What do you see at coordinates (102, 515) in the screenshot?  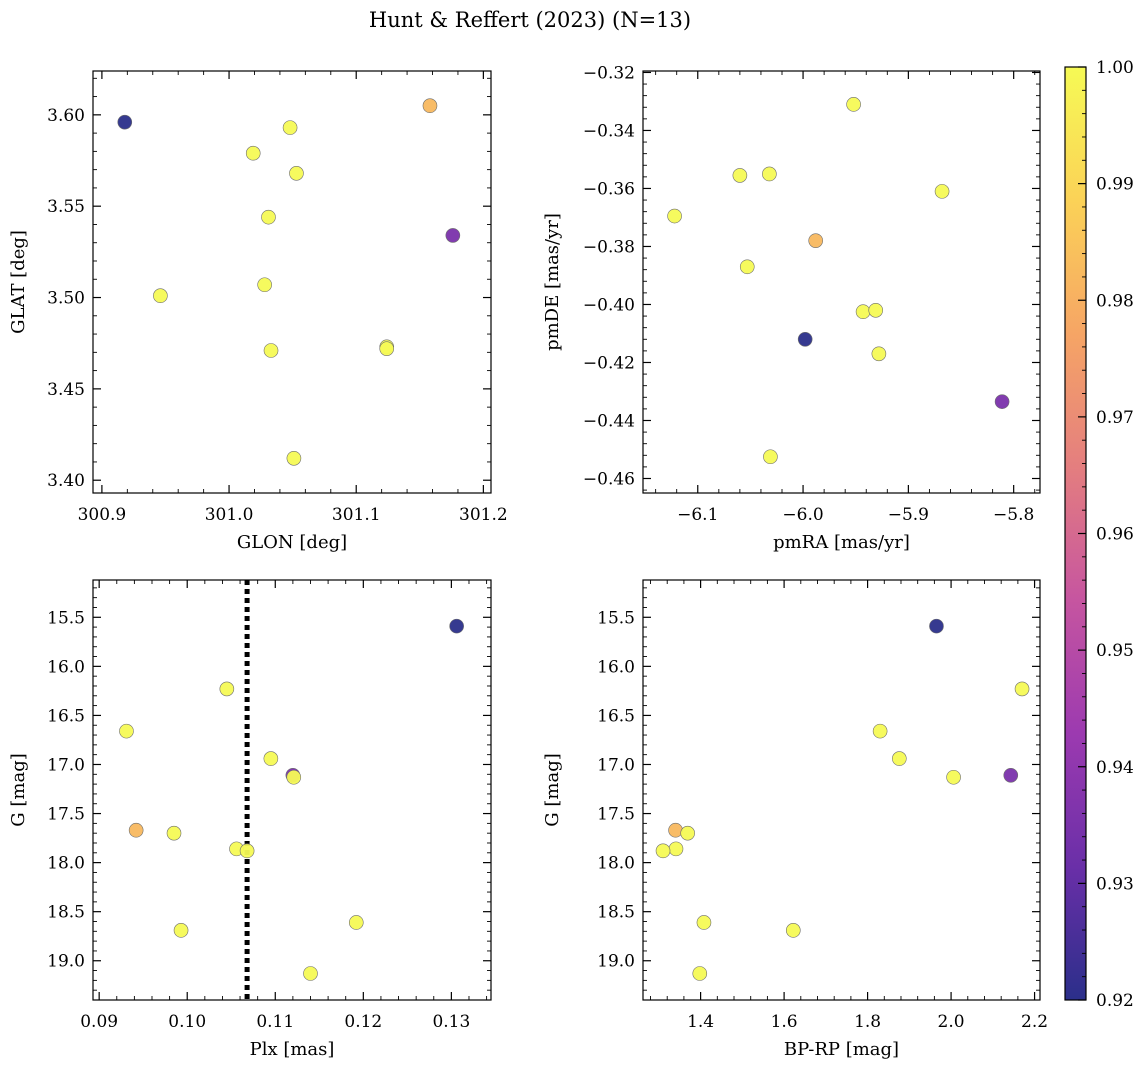 I see `x-tick-label: 300.9` at bounding box center [102, 515].